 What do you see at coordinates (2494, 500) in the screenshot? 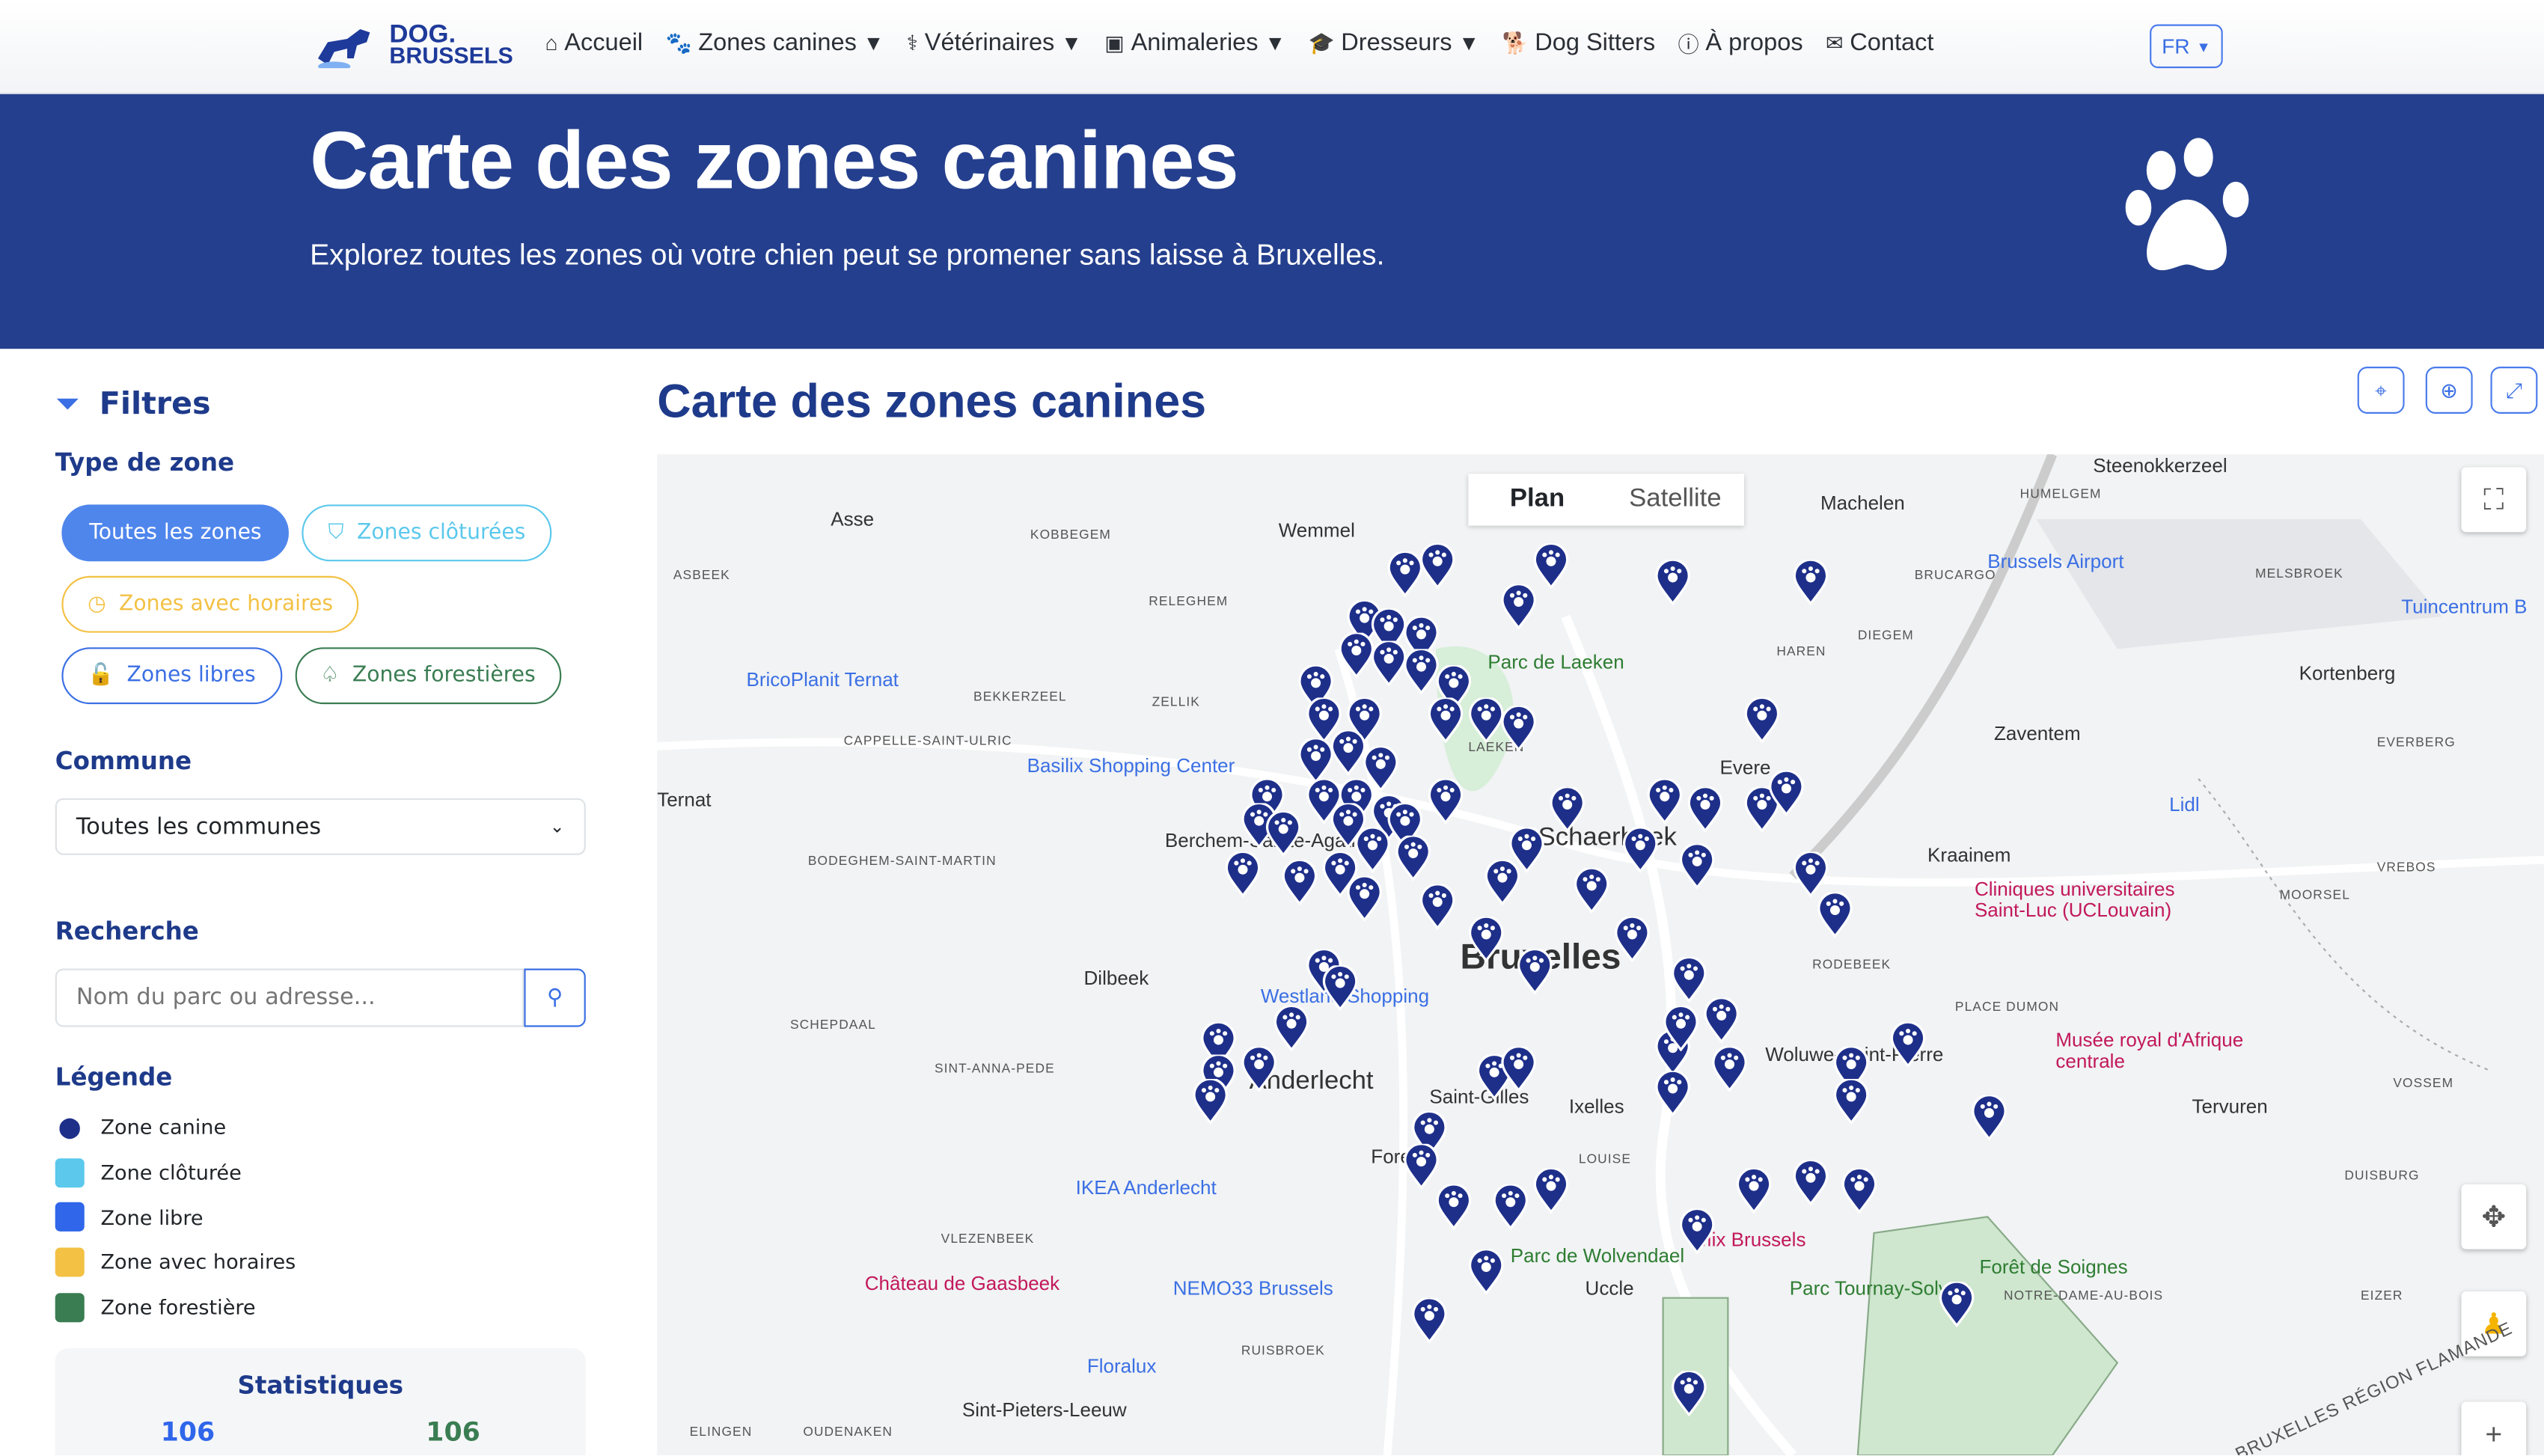
I see `fullscreen-button: ⛶` at bounding box center [2494, 500].